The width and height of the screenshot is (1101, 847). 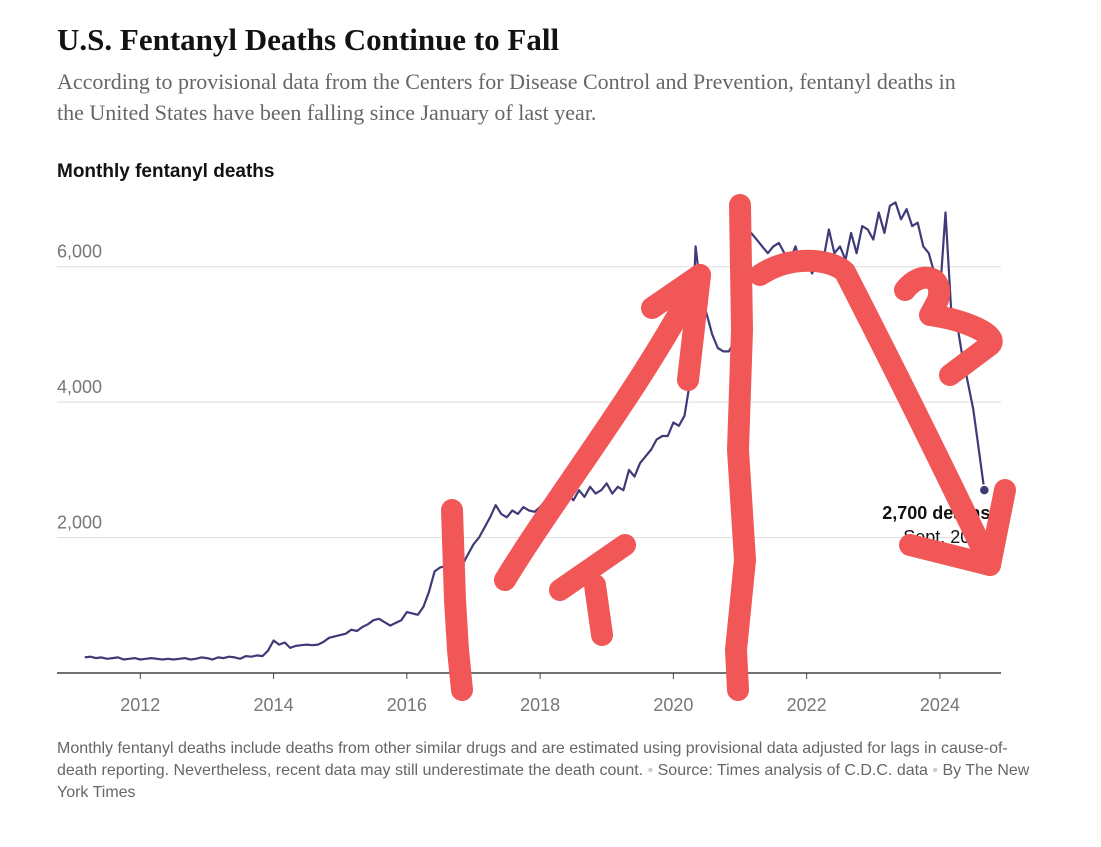 What do you see at coordinates (940, 705) in the screenshot?
I see `x-tick-label: 2024` at bounding box center [940, 705].